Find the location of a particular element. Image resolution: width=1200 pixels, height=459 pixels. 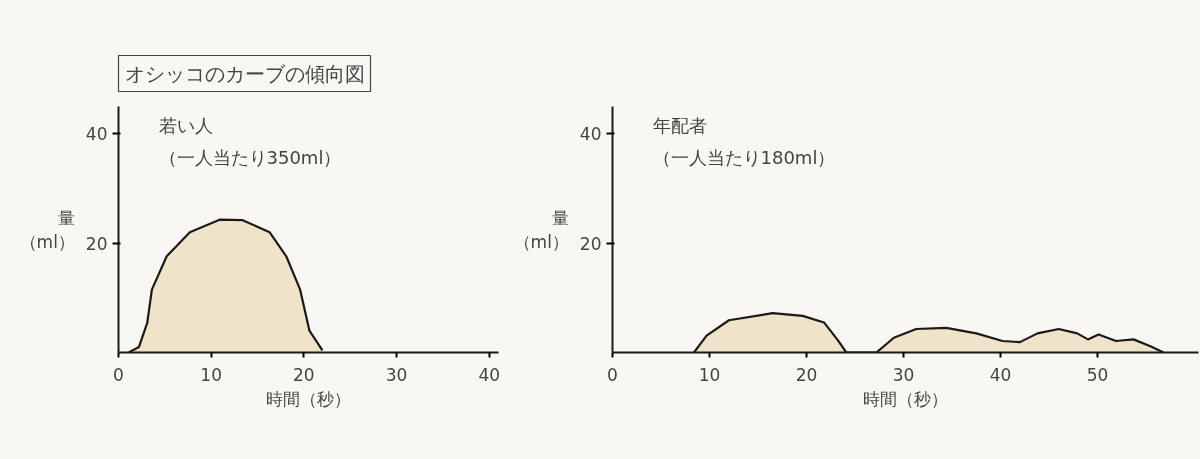

annotation: （一人当たり350ml） is located at coordinates (250, 157).